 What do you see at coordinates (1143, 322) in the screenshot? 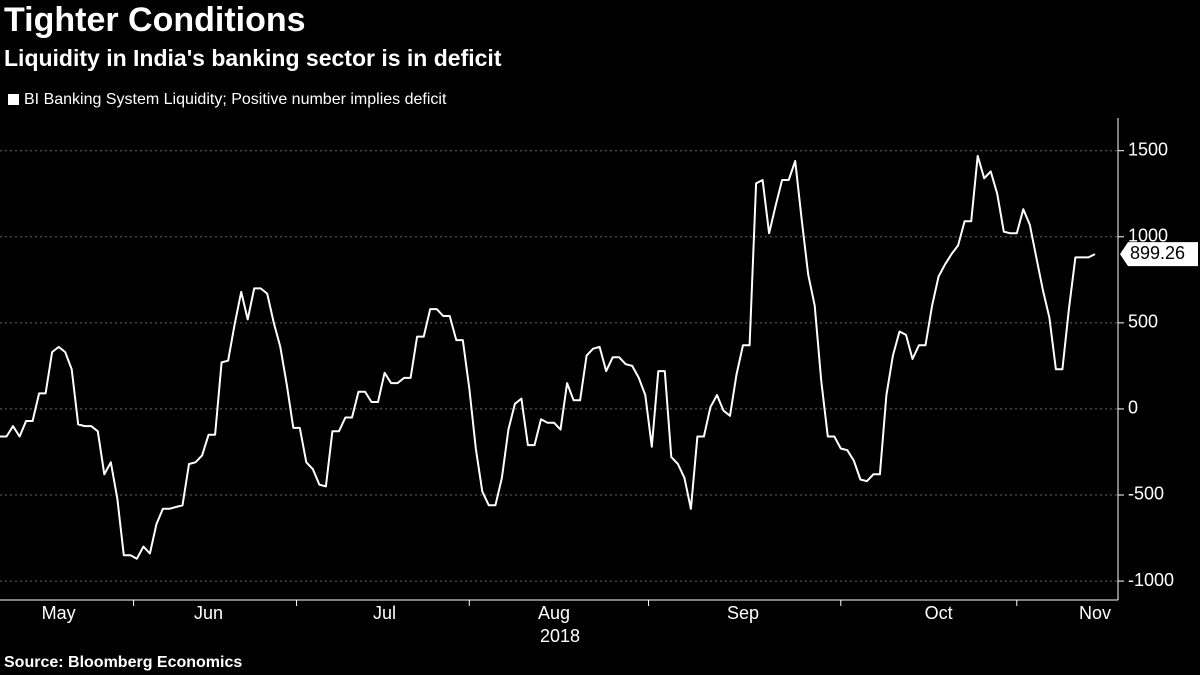
I see `y-tick-label: 500` at bounding box center [1143, 322].